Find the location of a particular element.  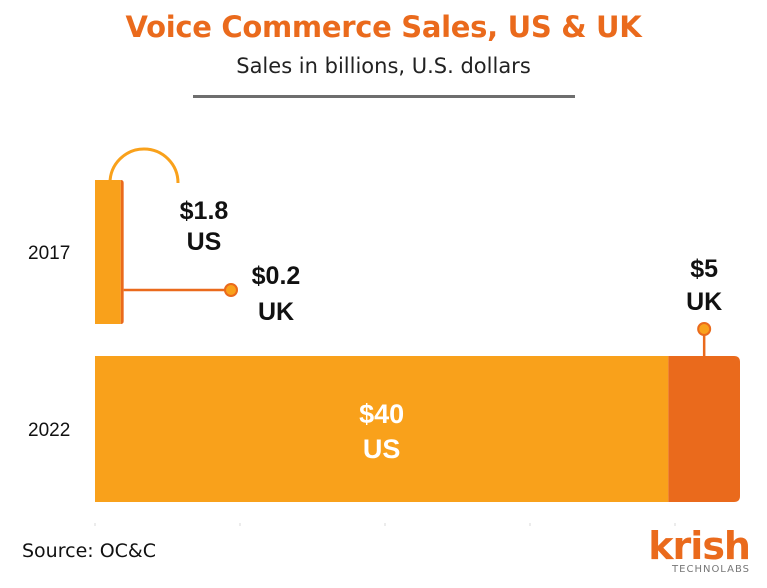

callout-uk-2017-dot is located at coordinates (231, 290).